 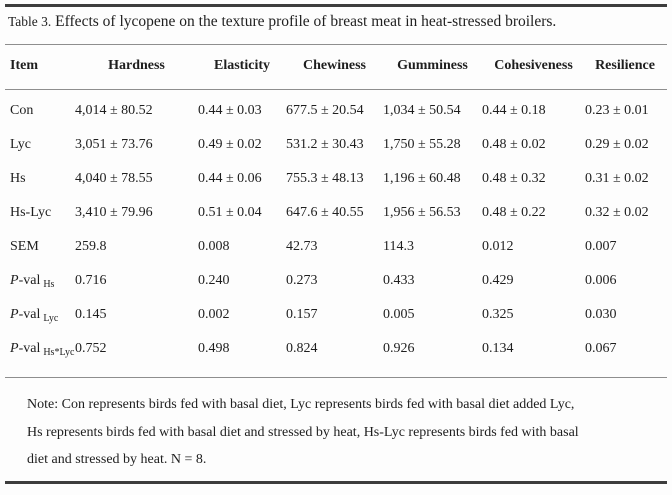 What do you see at coordinates (91, 246) in the screenshot?
I see `table-cell: 259.8` at bounding box center [91, 246].